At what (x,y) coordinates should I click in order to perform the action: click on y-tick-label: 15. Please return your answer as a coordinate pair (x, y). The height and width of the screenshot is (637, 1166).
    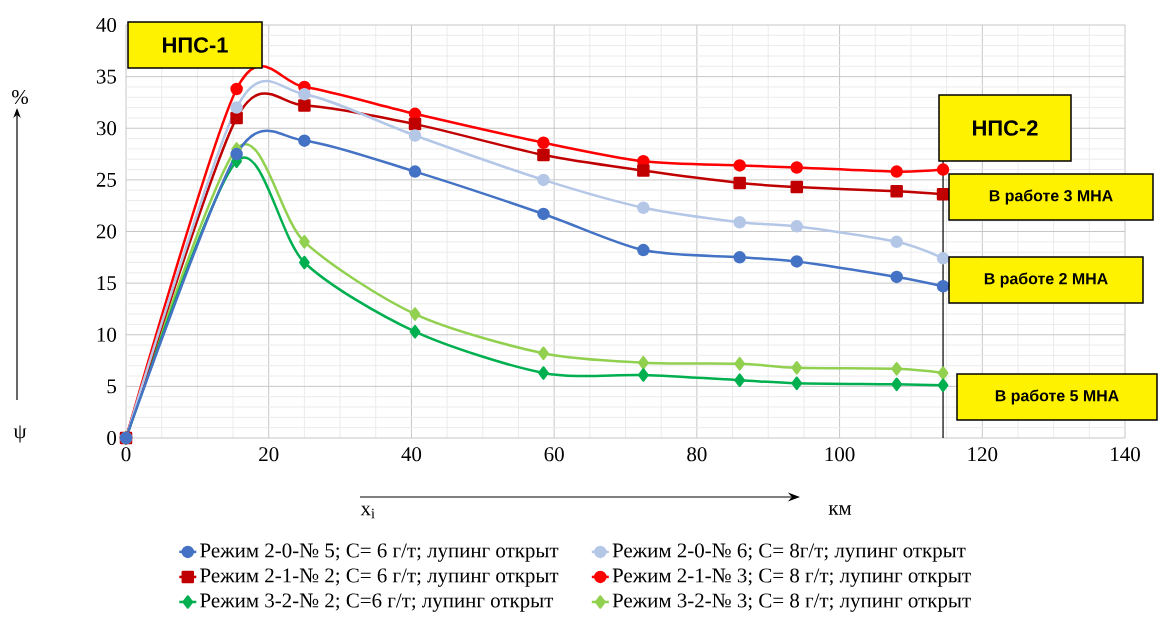
    Looking at the image, I should click on (107, 283).